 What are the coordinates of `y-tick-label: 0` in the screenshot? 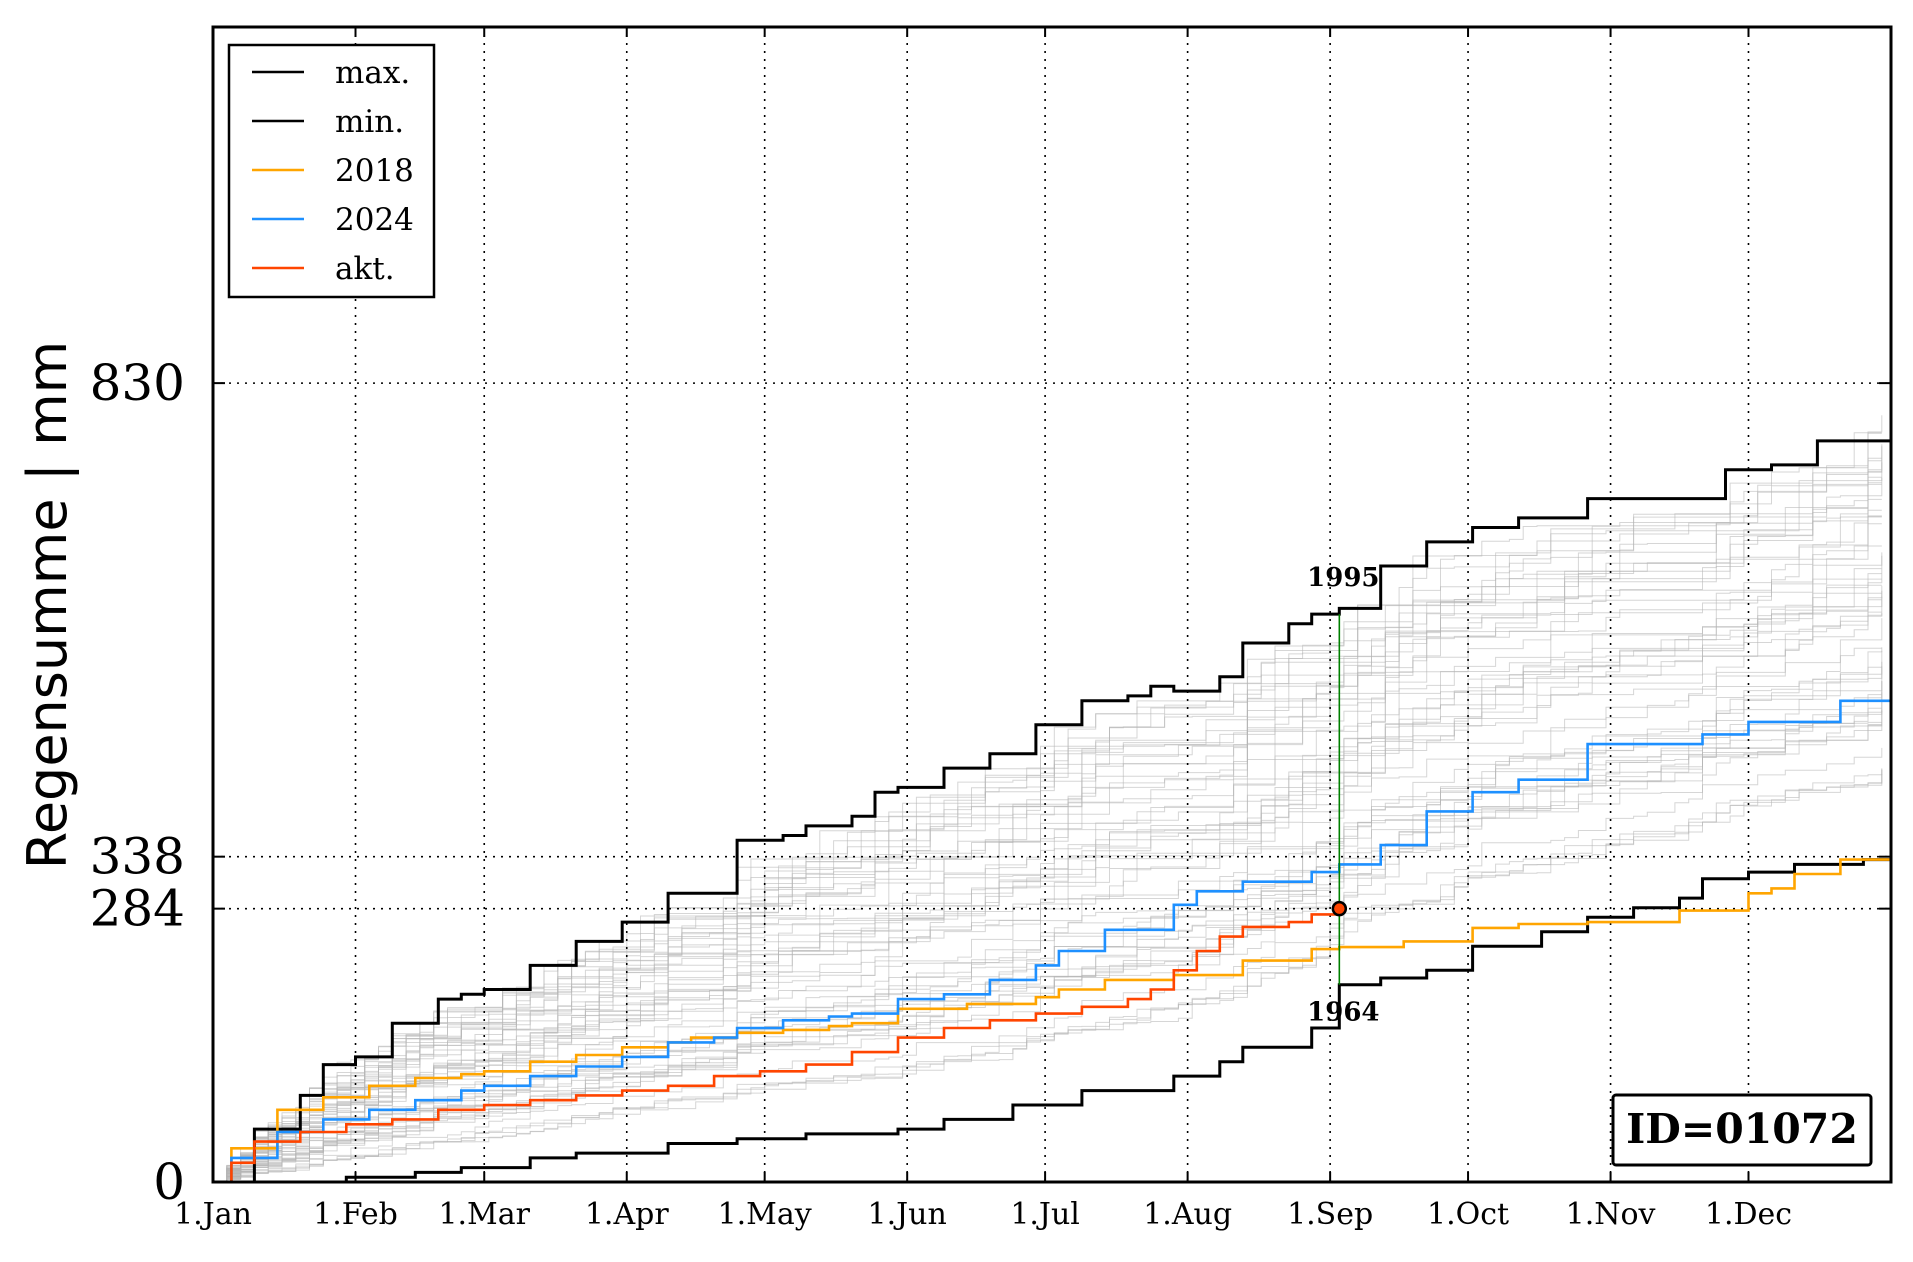 It's located at (169, 1182).